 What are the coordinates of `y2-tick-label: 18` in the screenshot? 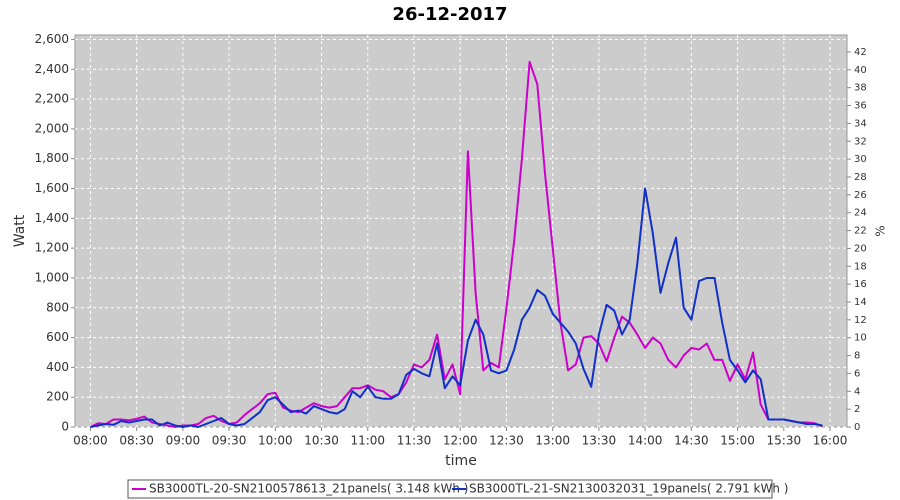 It's located at (860, 266).